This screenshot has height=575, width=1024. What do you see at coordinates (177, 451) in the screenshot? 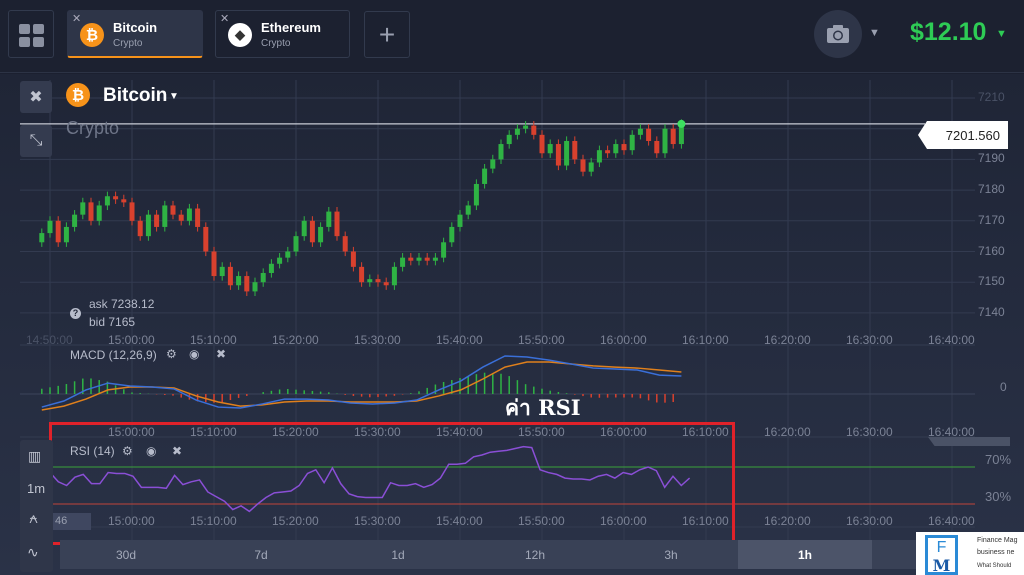
I see `rsi-remove-icon: ✖` at bounding box center [177, 451].